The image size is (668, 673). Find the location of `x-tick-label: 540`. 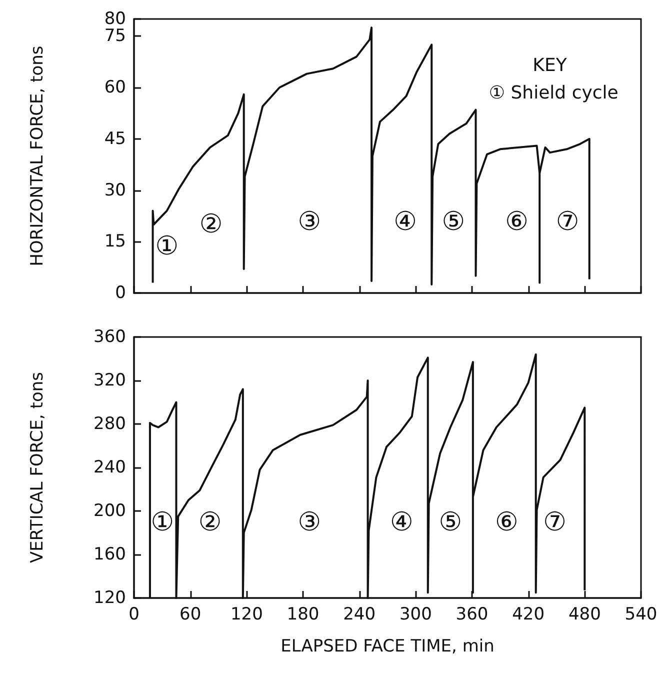

x-tick-label: 540 is located at coordinates (641, 614).